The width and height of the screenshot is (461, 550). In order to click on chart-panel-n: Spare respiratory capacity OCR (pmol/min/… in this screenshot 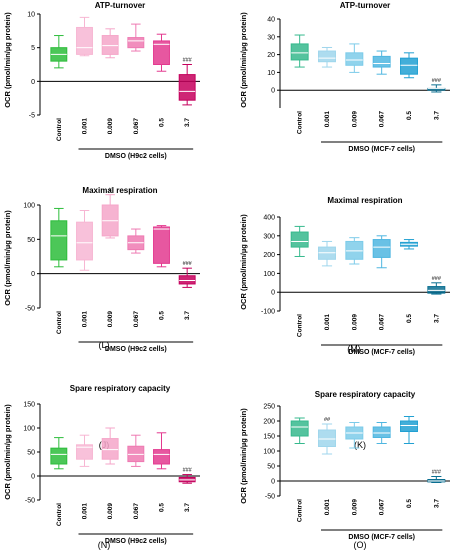, I will do `click(101, 467)`.